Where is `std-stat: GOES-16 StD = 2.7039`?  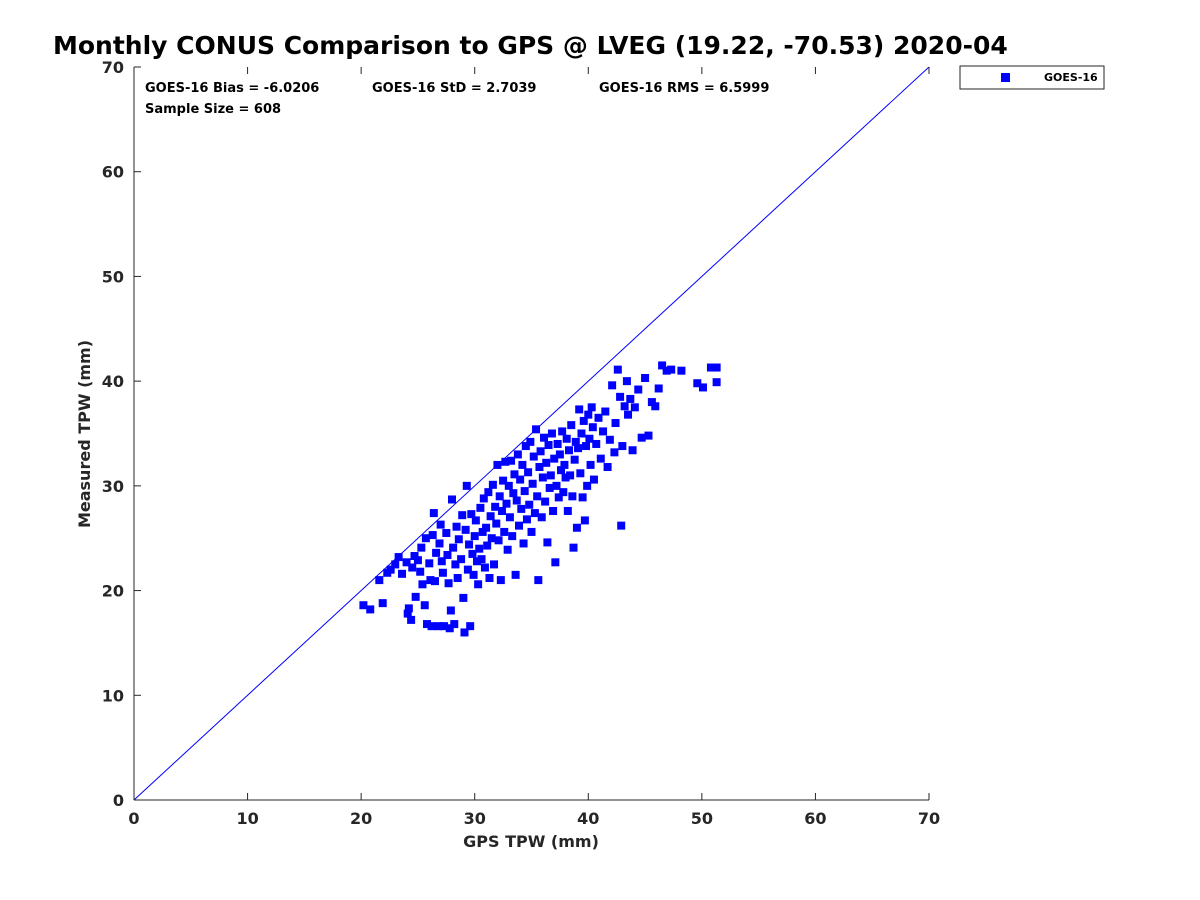 std-stat: GOES-16 StD = 2.7039 is located at coordinates (454, 88).